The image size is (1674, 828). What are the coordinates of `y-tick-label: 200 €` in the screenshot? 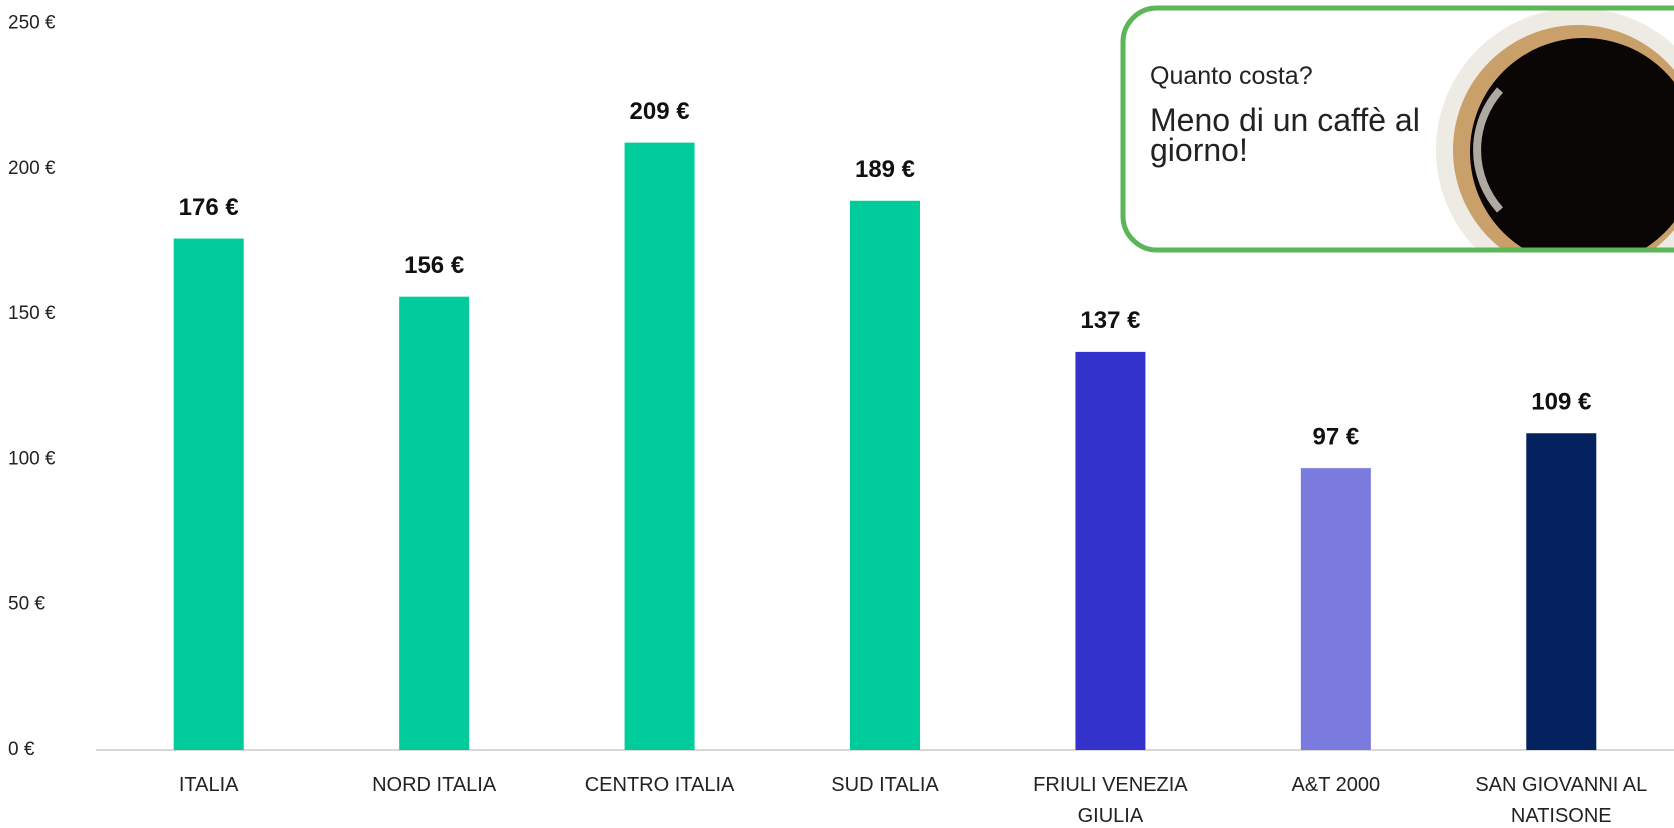 It's located at (32, 168).